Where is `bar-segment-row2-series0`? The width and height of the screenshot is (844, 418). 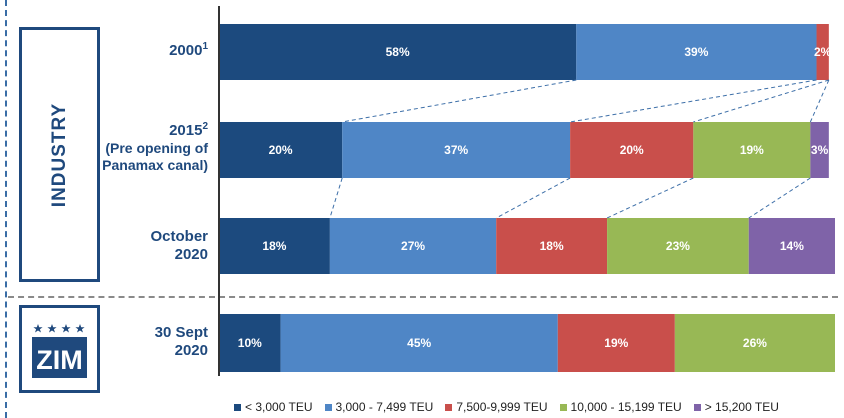
bar-segment-row2-series0 is located at coordinates (274, 246).